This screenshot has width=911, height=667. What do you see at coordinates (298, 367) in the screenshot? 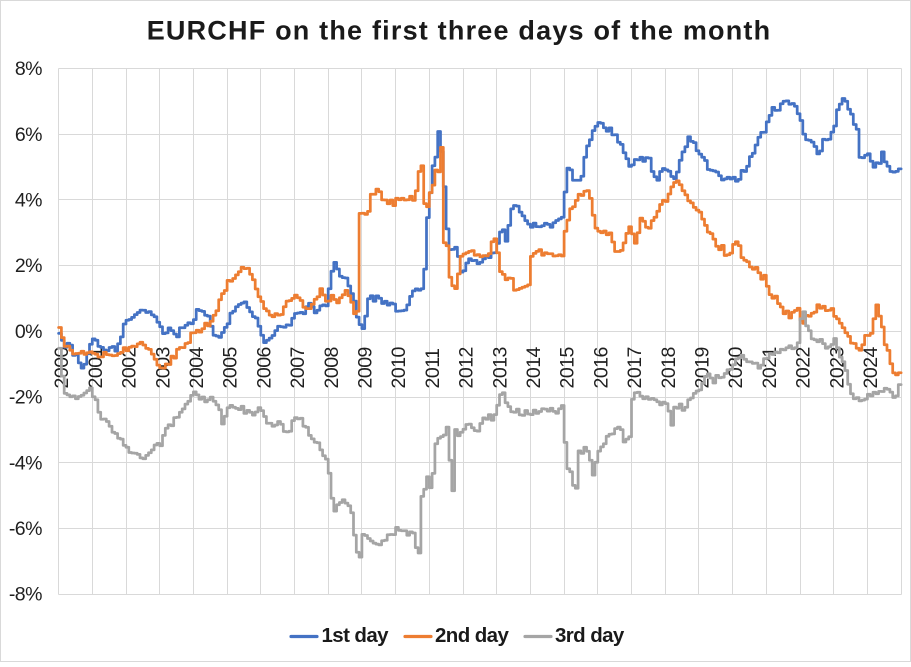
I see `svg-text: 2007` at bounding box center [298, 367].